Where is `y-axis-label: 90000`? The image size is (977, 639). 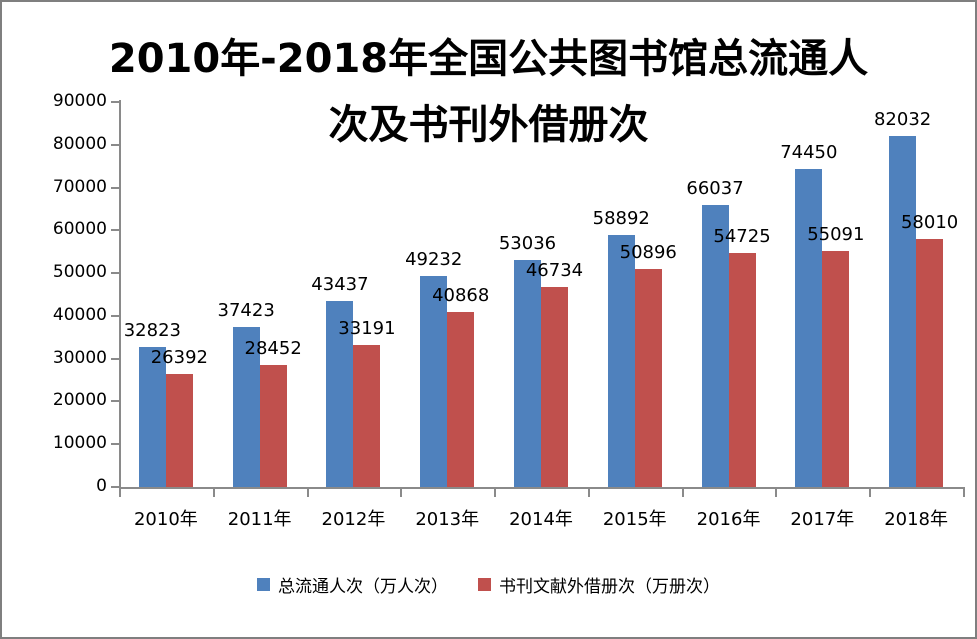 y-axis-label: 90000 is located at coordinates (79, 101).